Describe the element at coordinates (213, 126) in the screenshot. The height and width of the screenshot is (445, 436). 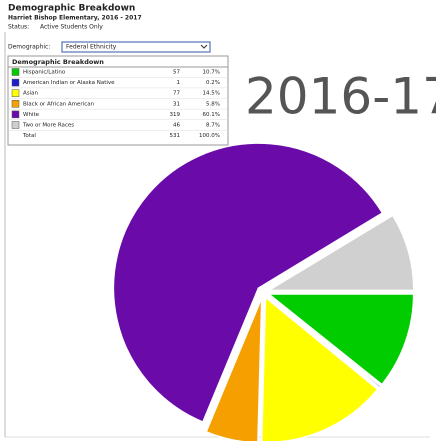
I see `percent: 8.7%` at that location.